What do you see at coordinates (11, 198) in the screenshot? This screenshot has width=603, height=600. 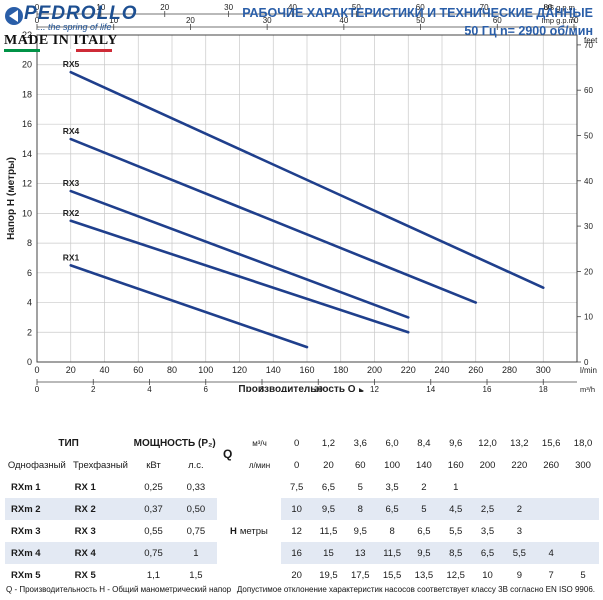 I see `y-axis-title: Напор H (метры)` at bounding box center [11, 198].